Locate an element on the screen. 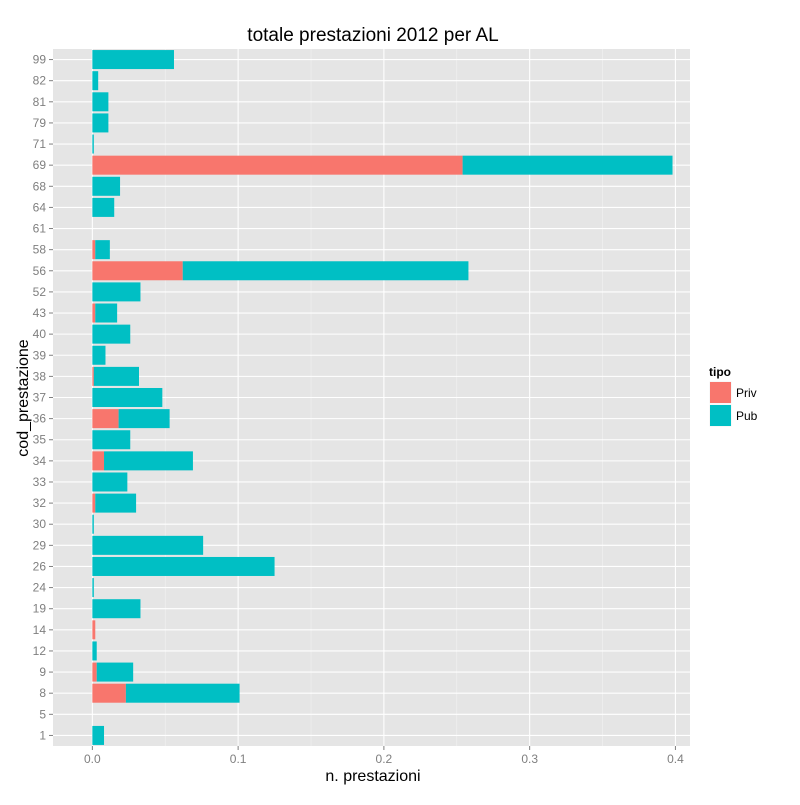 This screenshot has width=800, height=805. y-tick-label: 9 is located at coordinates (42, 672).